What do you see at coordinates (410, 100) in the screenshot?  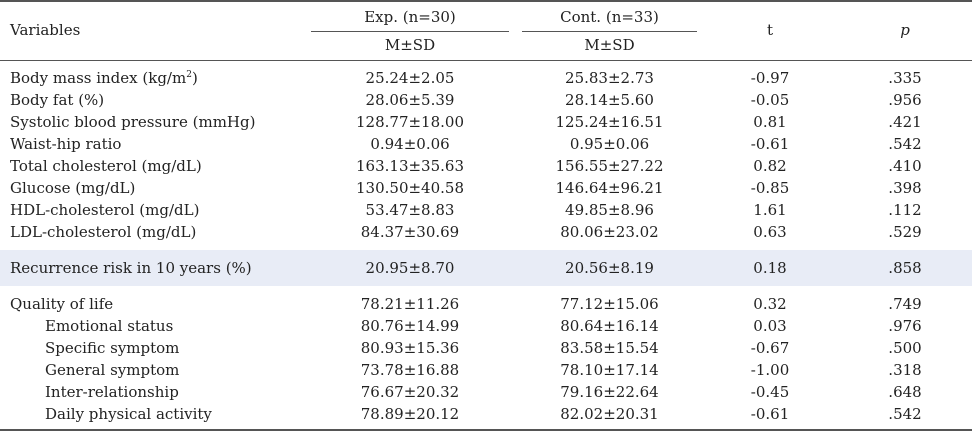 I see `row-exp: 28.06±5.39` at bounding box center [410, 100].